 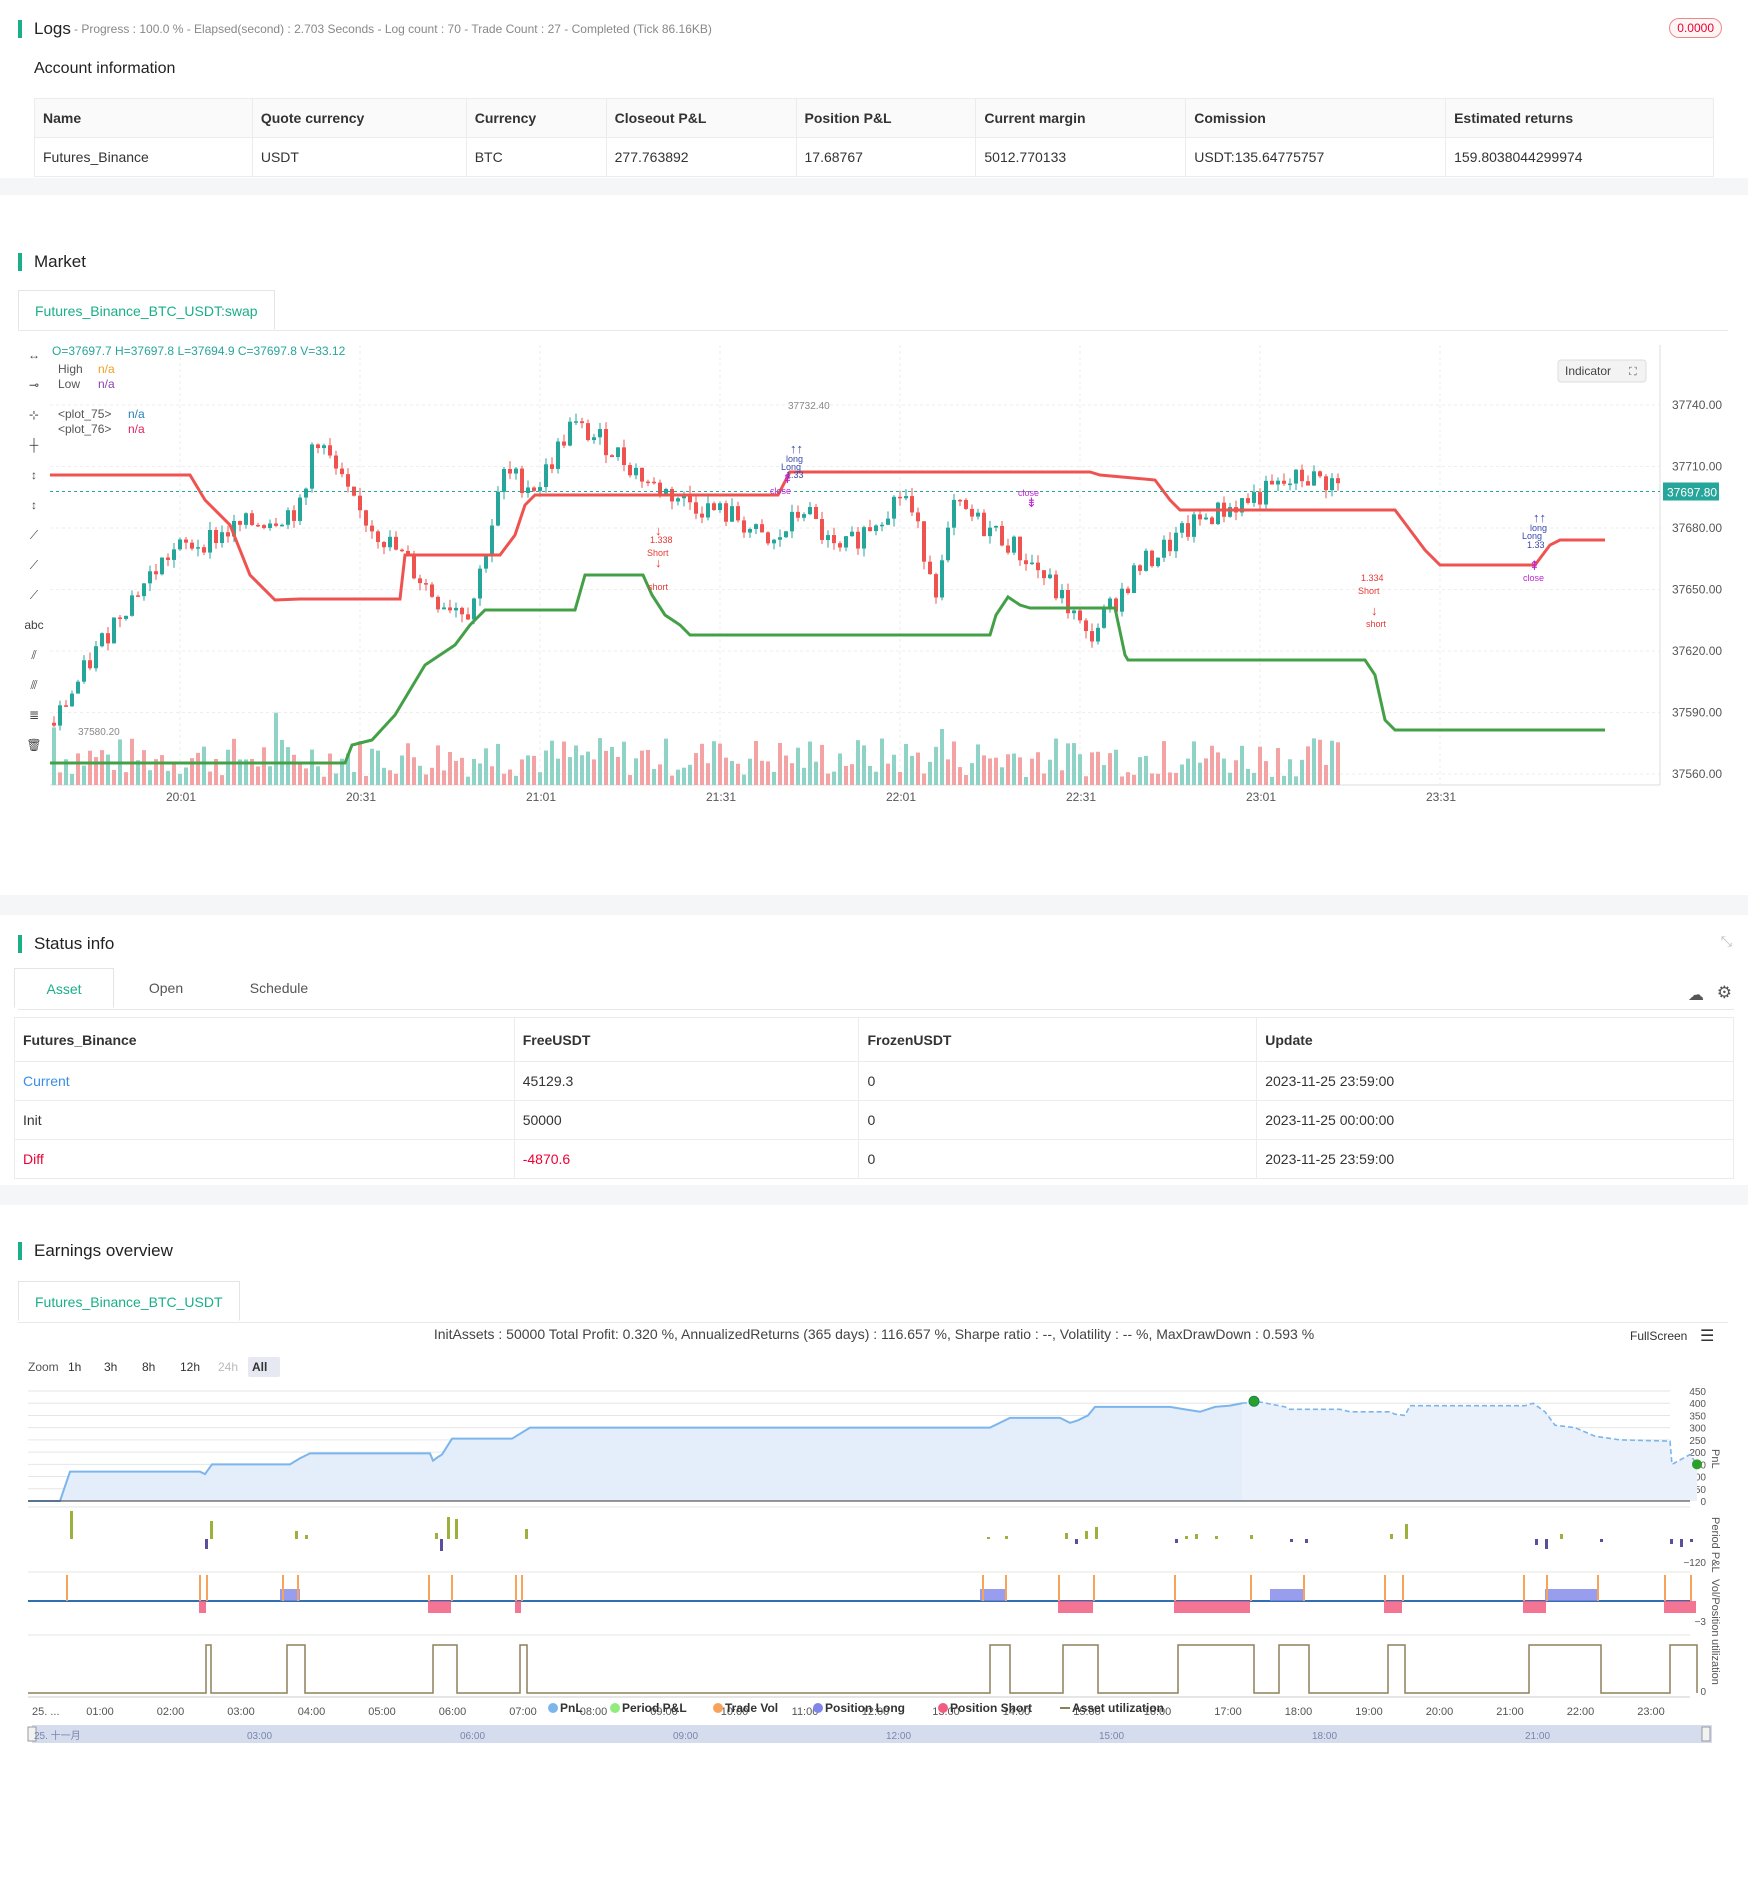 I want to click on asset-cell: 2023-11-25 00:00:00, so click(x=1495, y=1120).